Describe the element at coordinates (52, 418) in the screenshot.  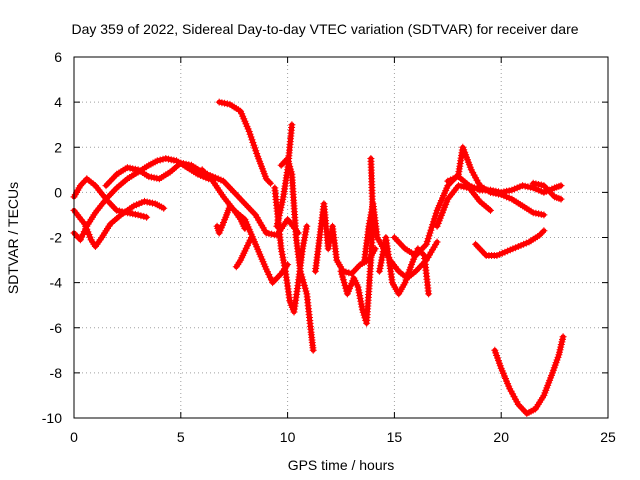
I see `y-tick-label: -10` at that location.